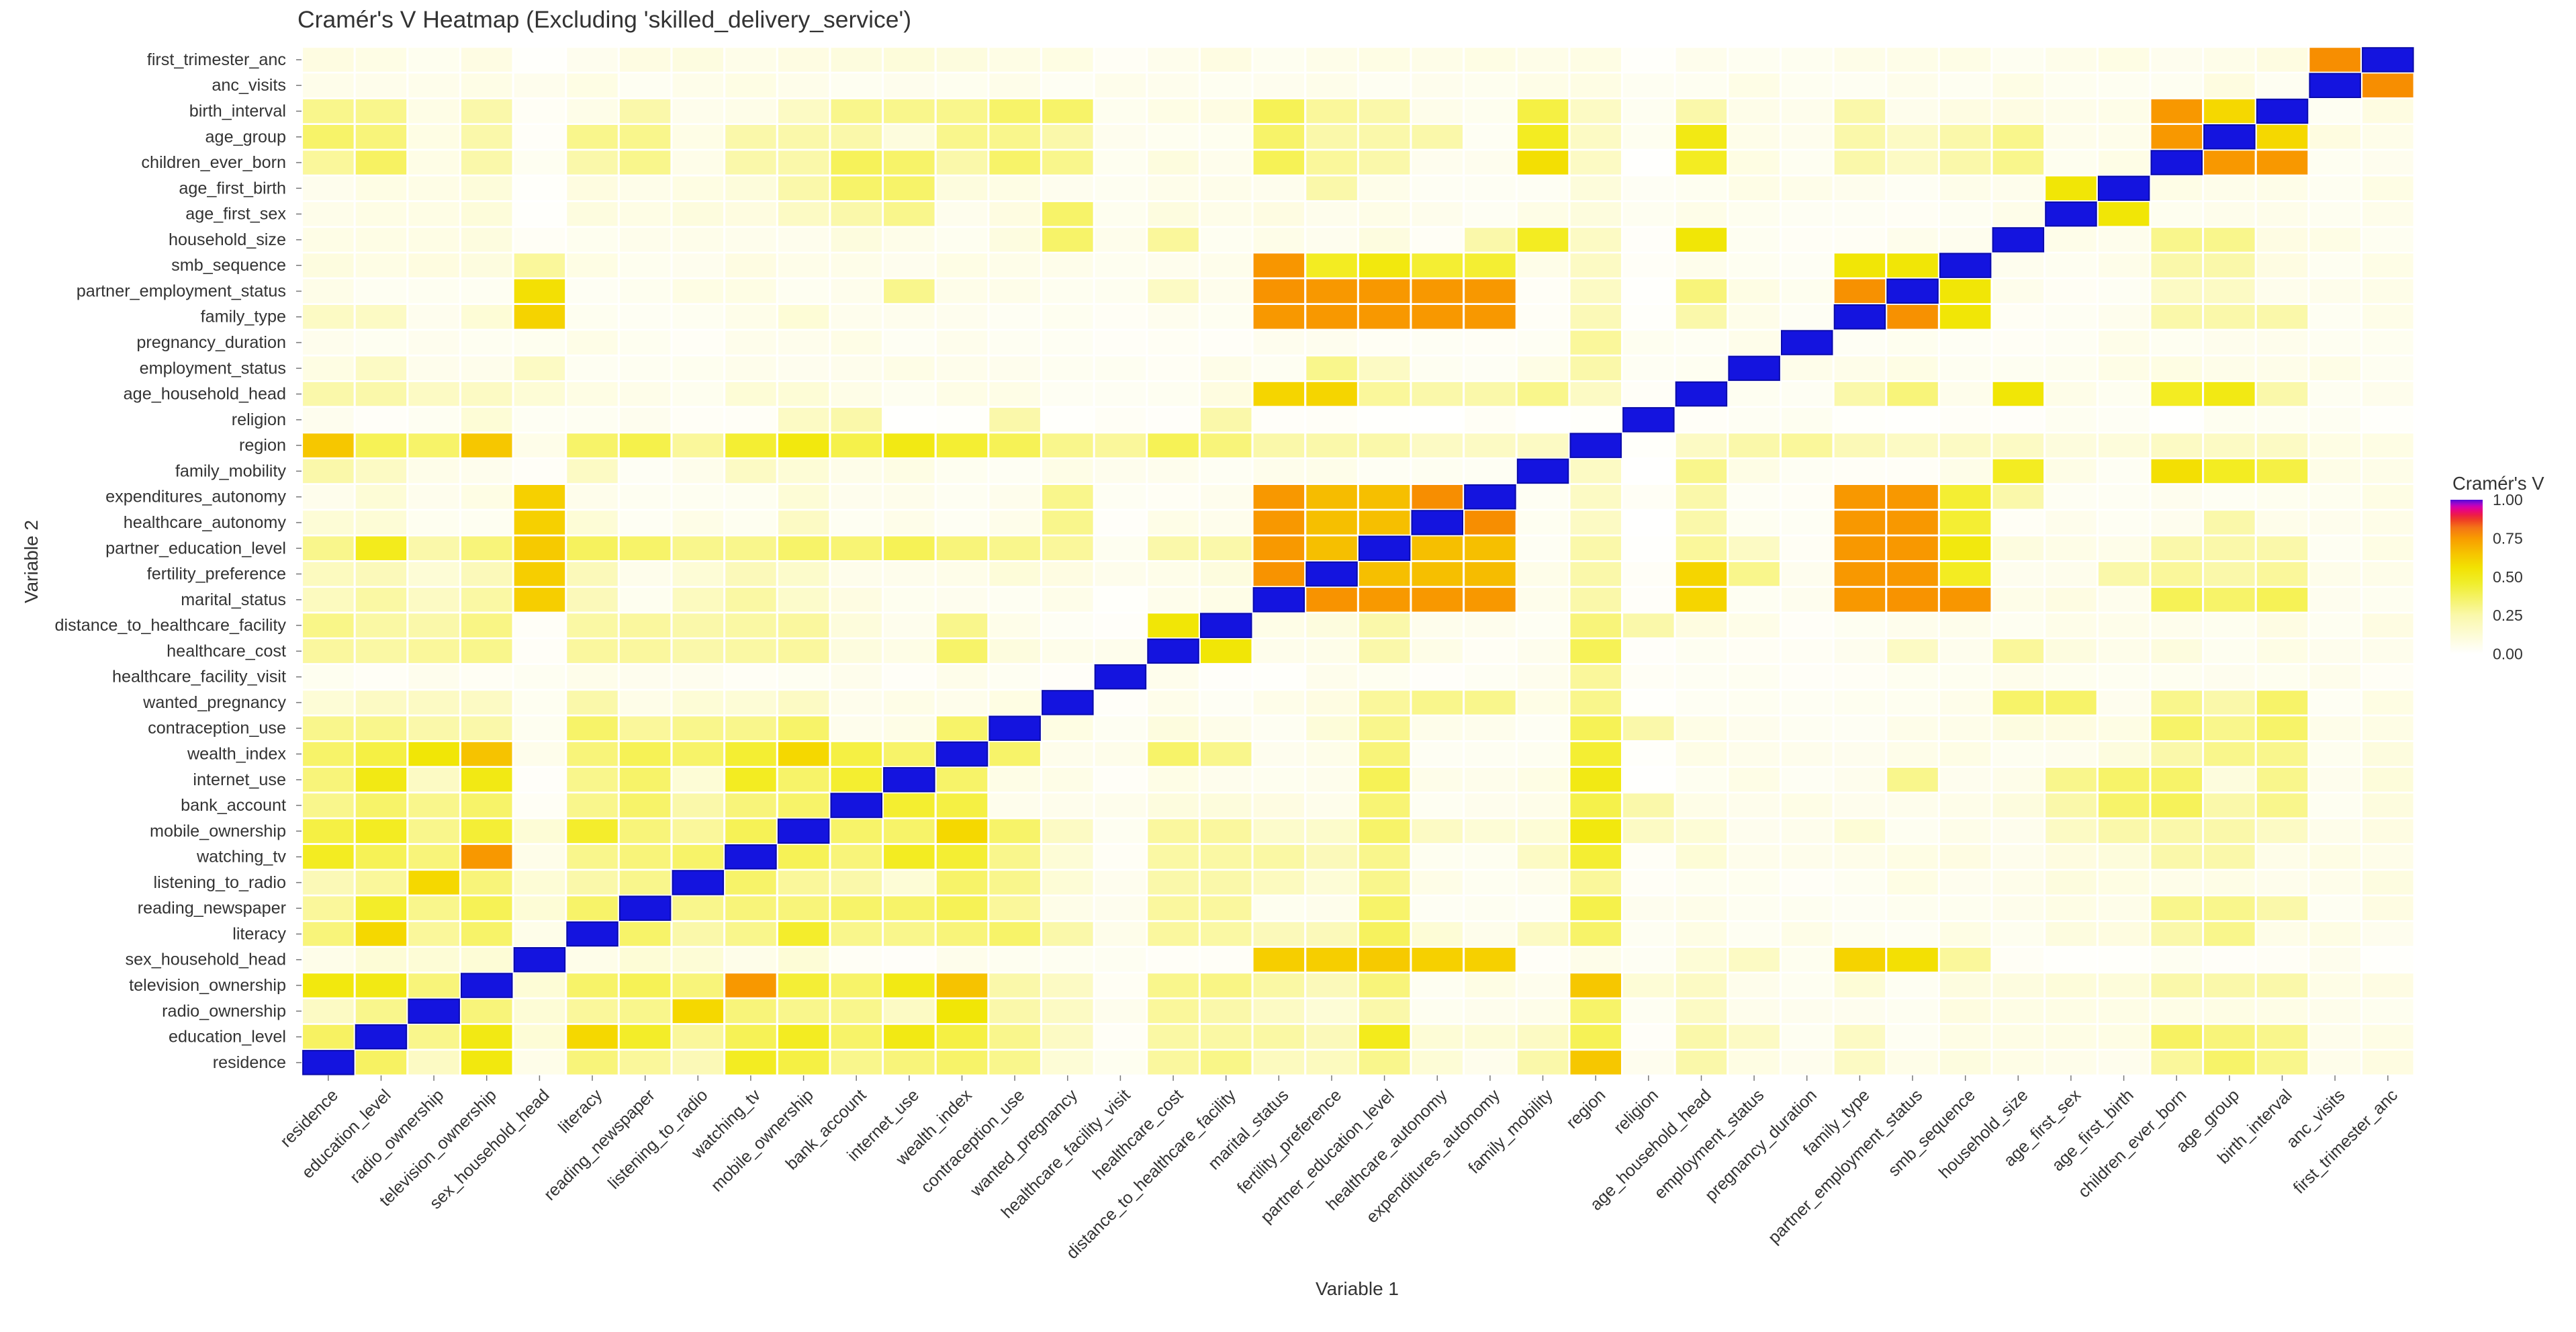  I want to click on svg-text: sex_household_head, so click(206, 959).